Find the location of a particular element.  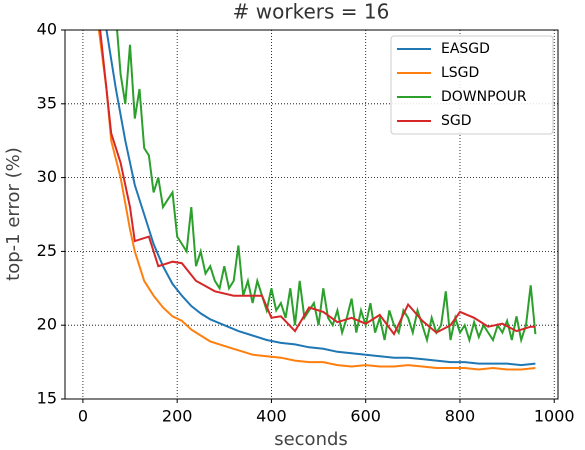

legend-label: EASGD is located at coordinates (465, 49).